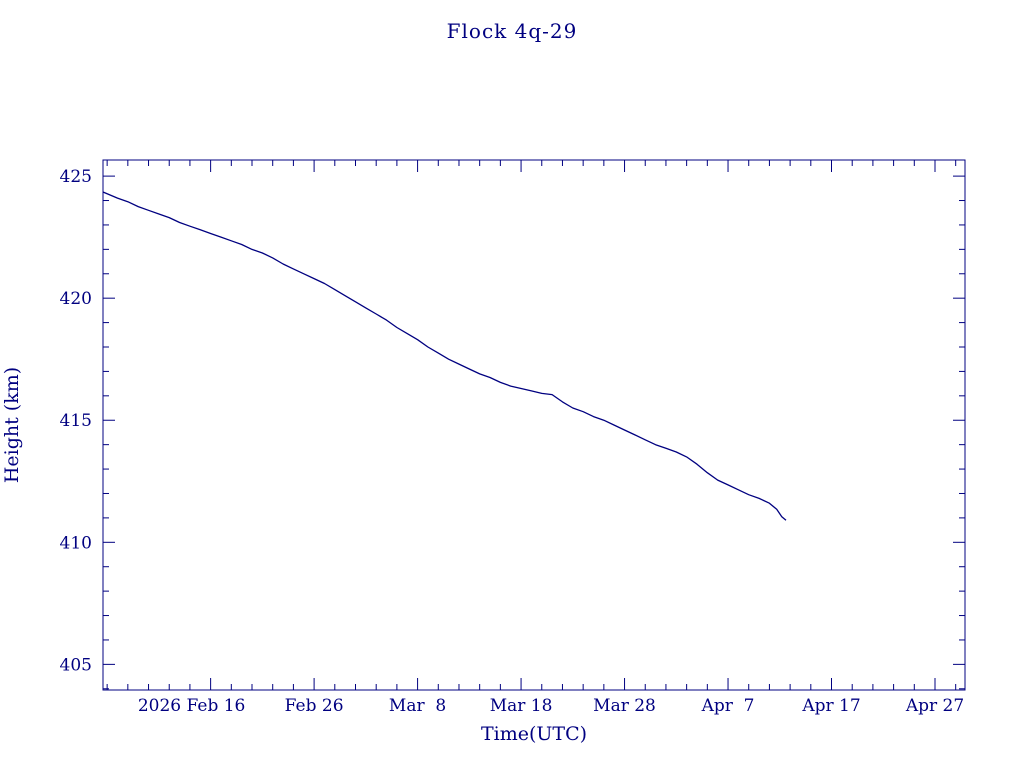  I want to click on y-axis-label: Height (km), so click(12, 425).